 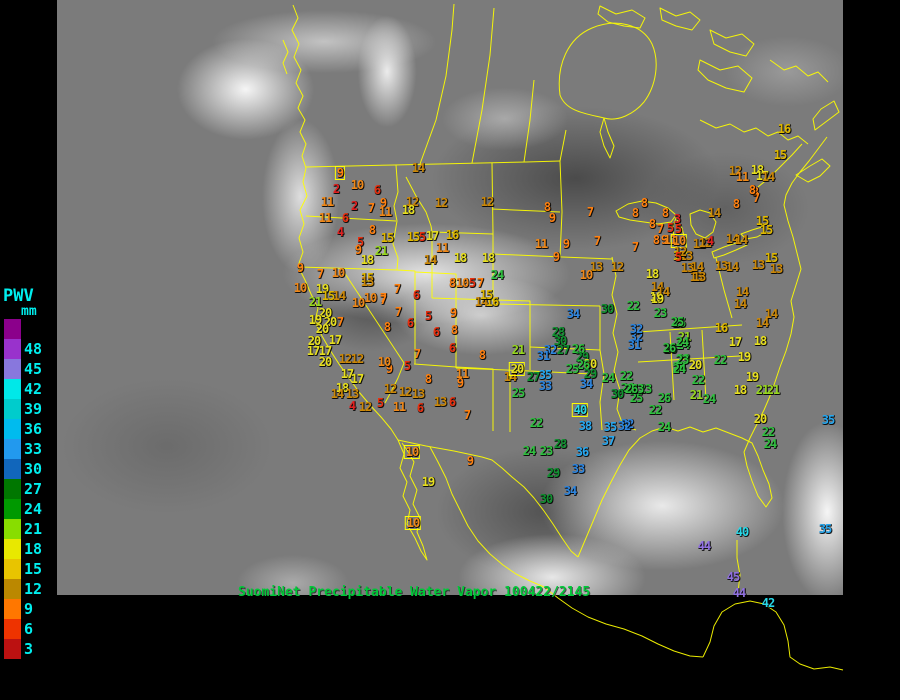 I want to click on pwv-legend: PWV mm 48 45 42 39 36 33 30 27 24 21 18 15 12 9 6 3, so click(x=33, y=472).